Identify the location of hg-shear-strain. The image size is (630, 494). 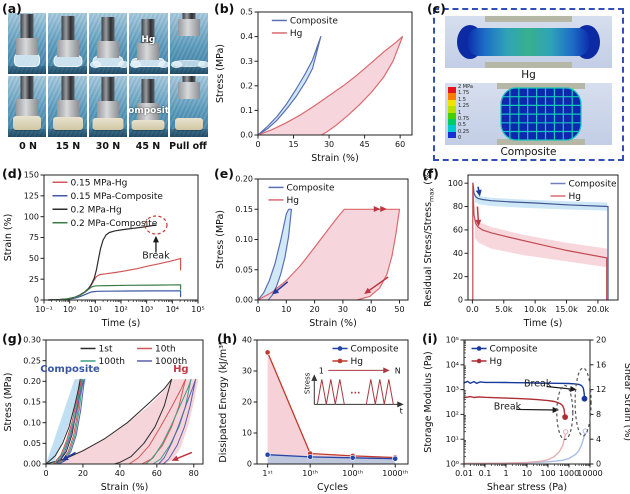
(515, 448).